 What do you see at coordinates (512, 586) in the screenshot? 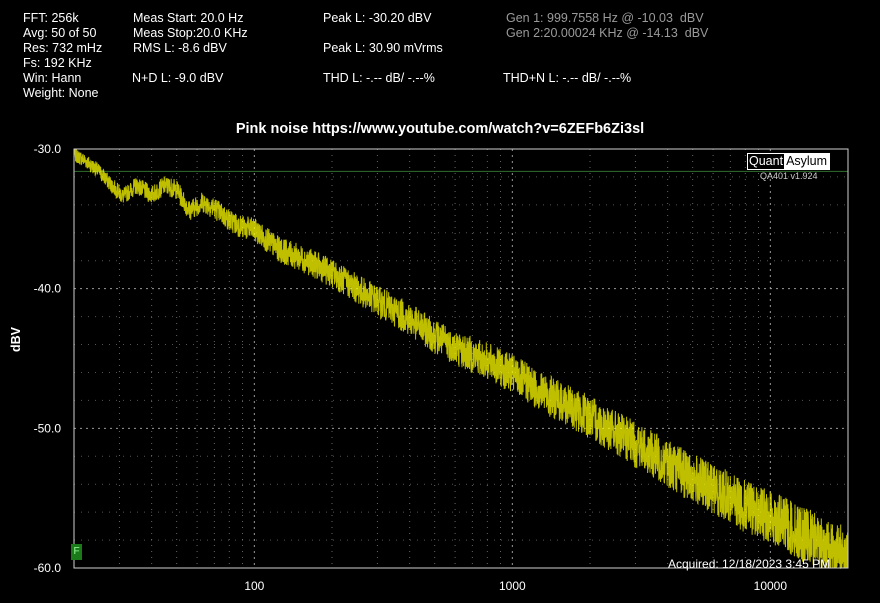
I see `x-tick-label: 1000` at bounding box center [512, 586].